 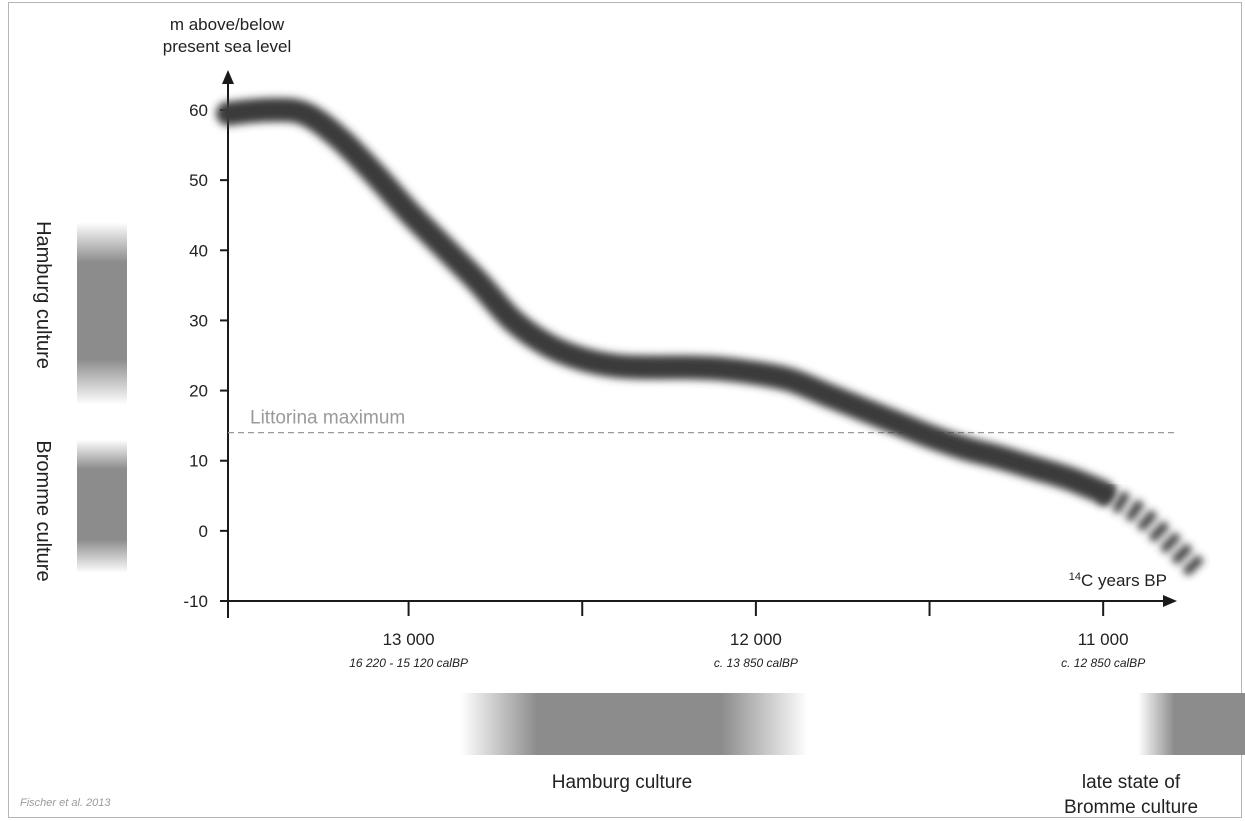 I want to click on y-culture-bands, so click(x=102, y=397).